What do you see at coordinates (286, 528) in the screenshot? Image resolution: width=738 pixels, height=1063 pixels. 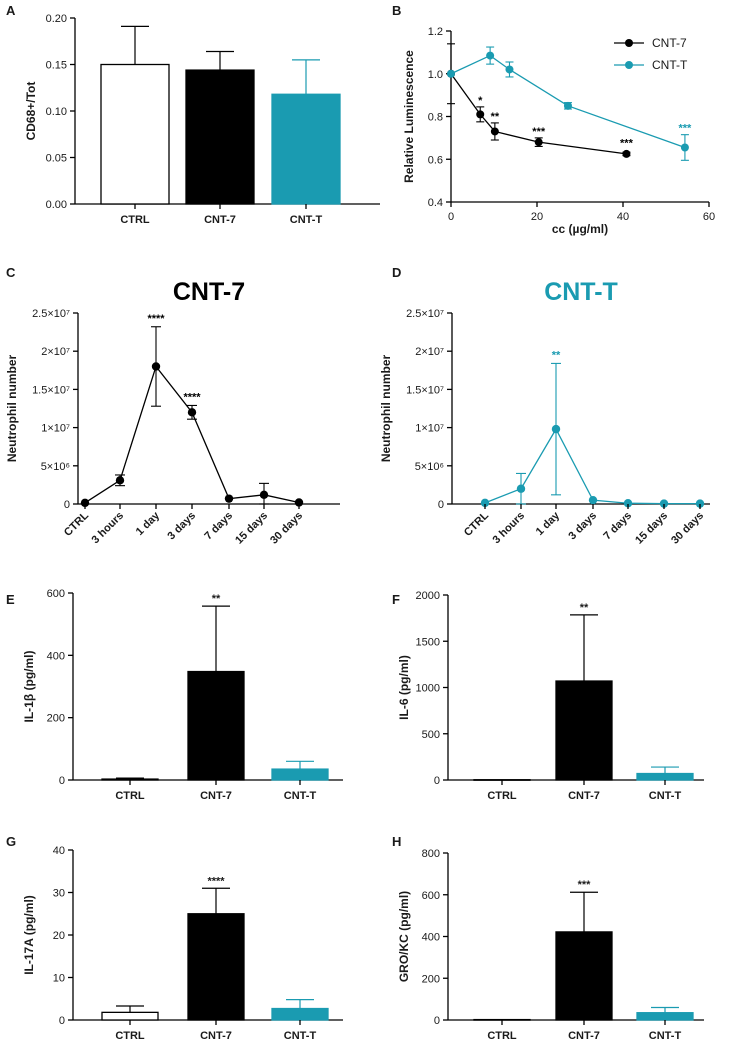 I see `x-tick-label-c: 30 days` at bounding box center [286, 528].